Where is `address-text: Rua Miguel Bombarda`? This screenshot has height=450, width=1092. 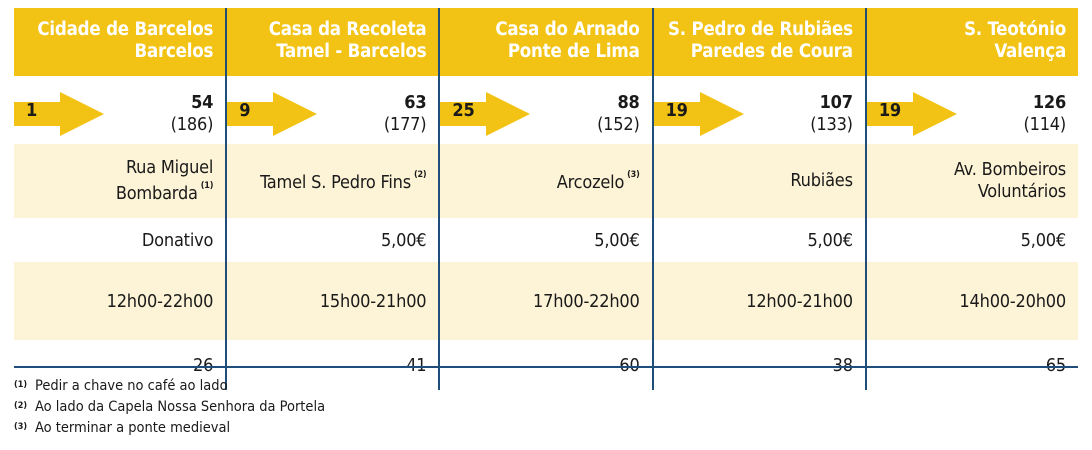 address-text: Rua Miguel Bombarda is located at coordinates (164, 180).